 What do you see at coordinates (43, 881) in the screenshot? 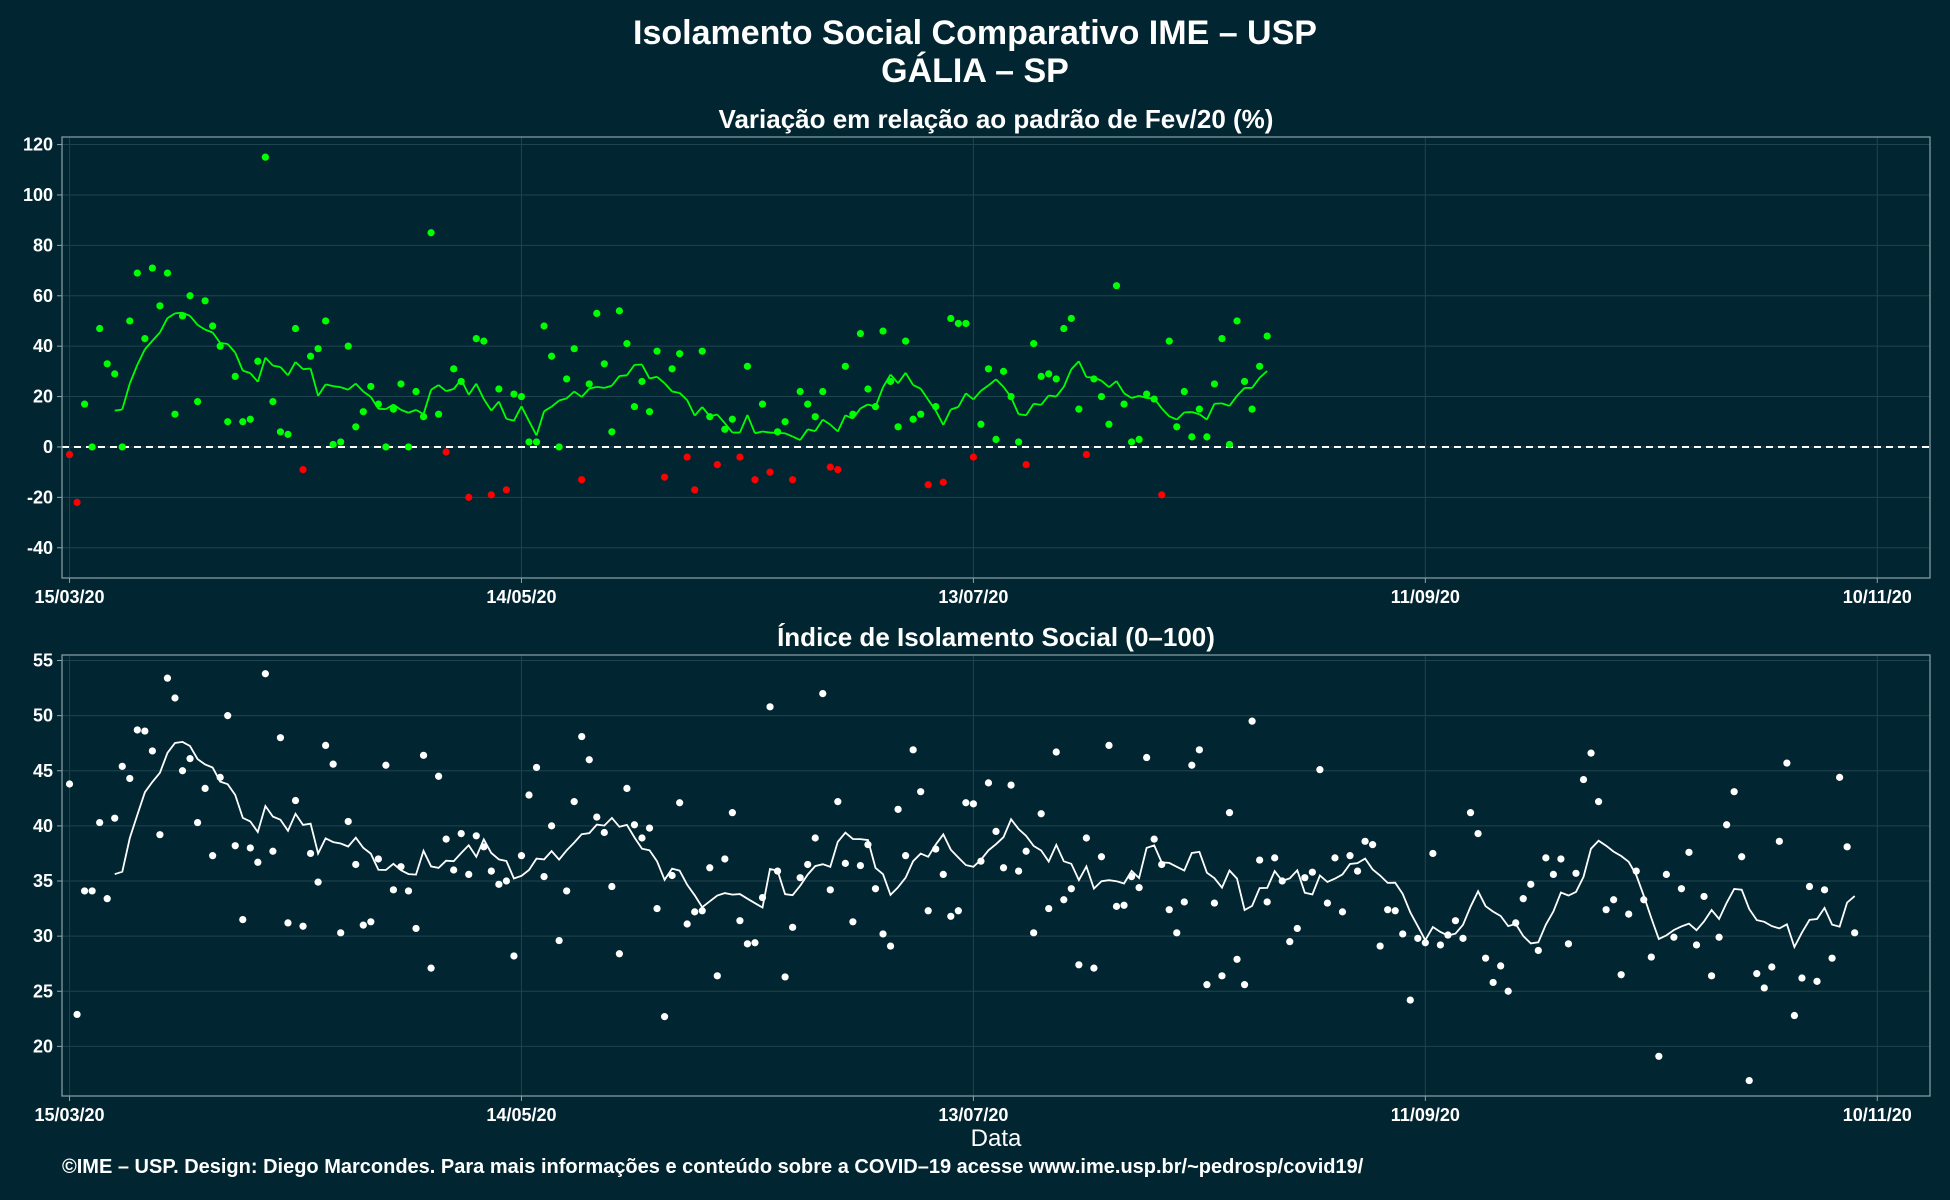
I see `y-tick-label: 35` at bounding box center [43, 881].